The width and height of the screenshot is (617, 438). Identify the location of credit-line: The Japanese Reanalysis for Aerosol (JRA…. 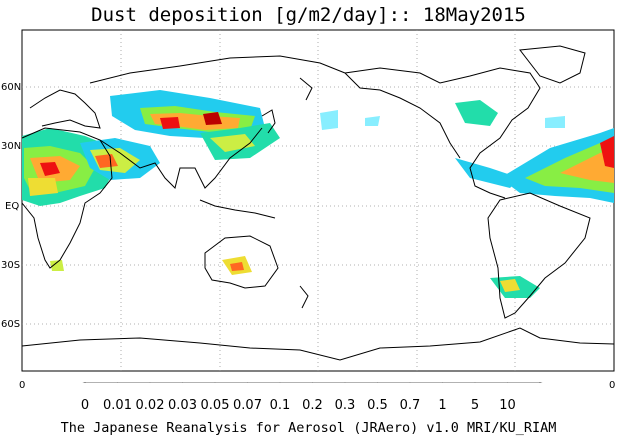
(308, 428).